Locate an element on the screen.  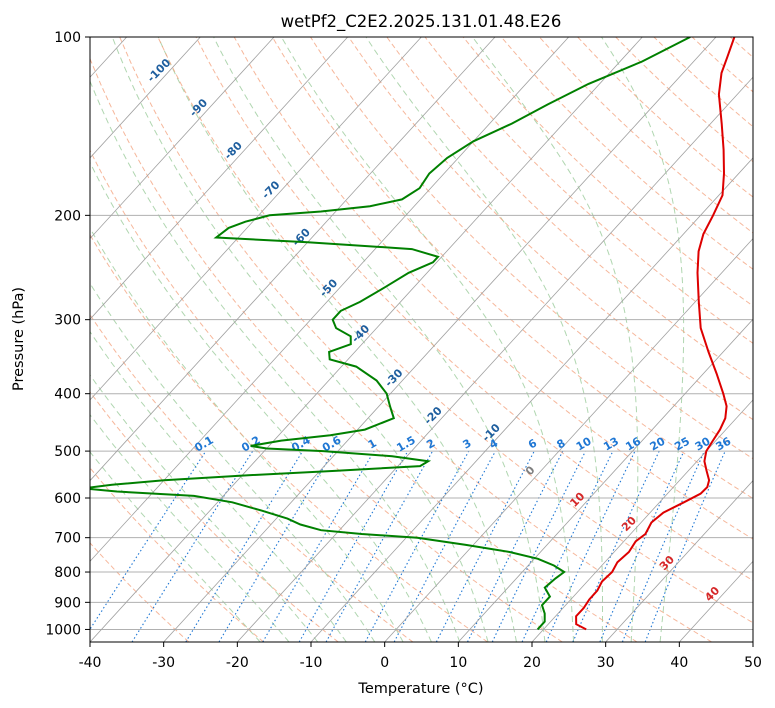
x-tick-label: -10 is located at coordinates (311, 663).